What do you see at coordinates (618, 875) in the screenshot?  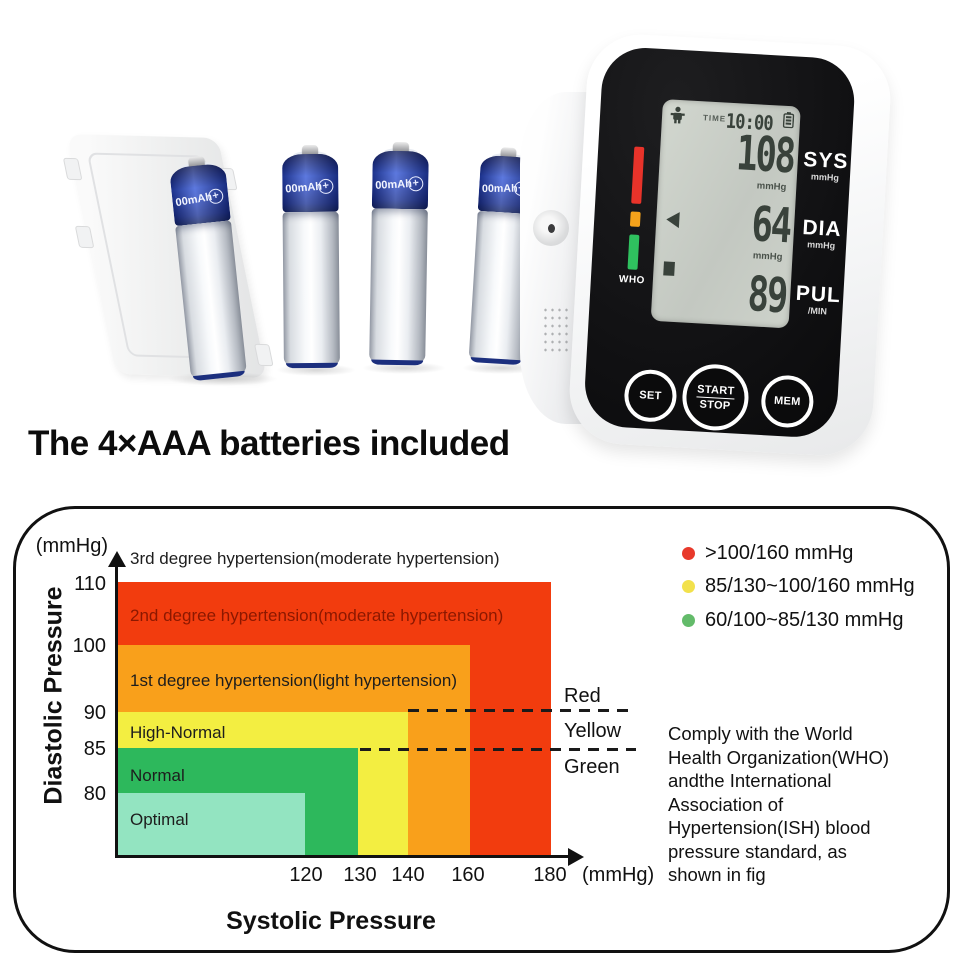 I see `x-axis-unit: (mmHg)` at bounding box center [618, 875].